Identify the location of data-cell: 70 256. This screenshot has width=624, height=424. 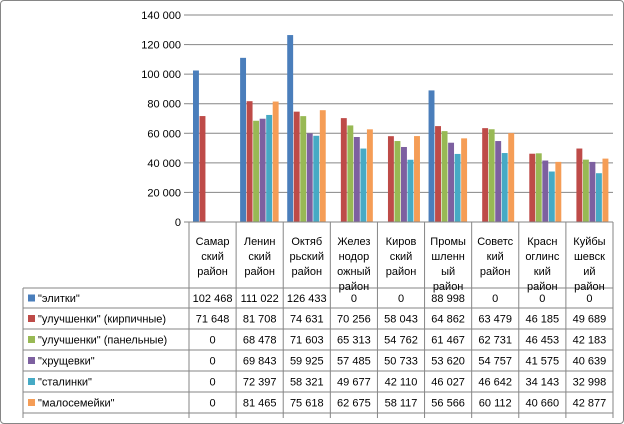
(354, 320).